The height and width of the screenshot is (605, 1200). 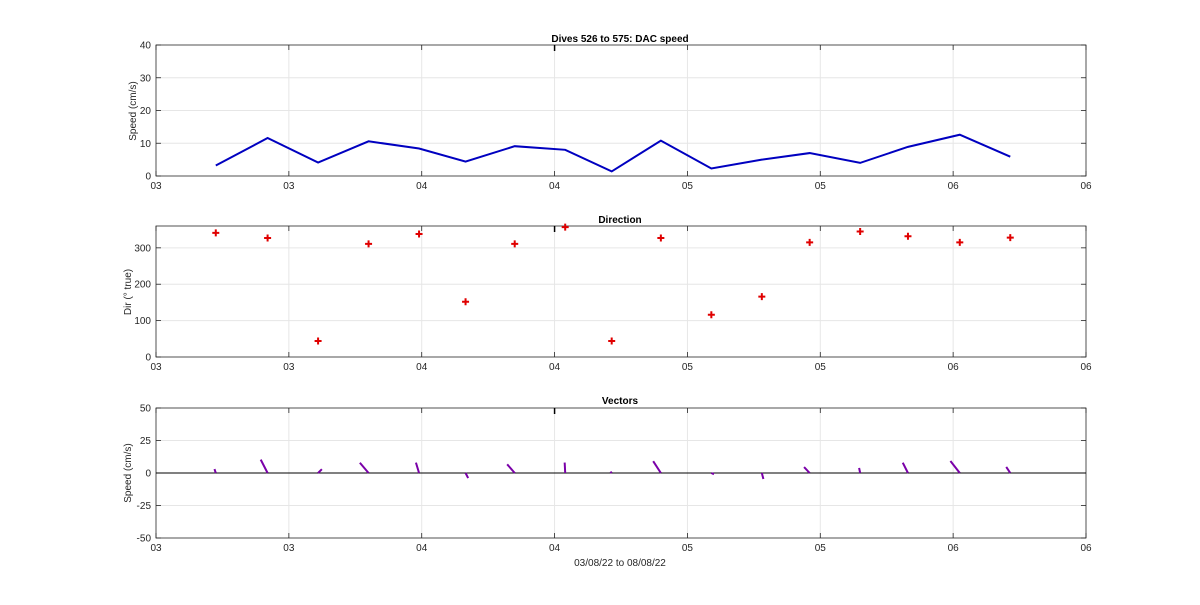 I want to click on y-tick-label: 300, so click(x=142, y=248).